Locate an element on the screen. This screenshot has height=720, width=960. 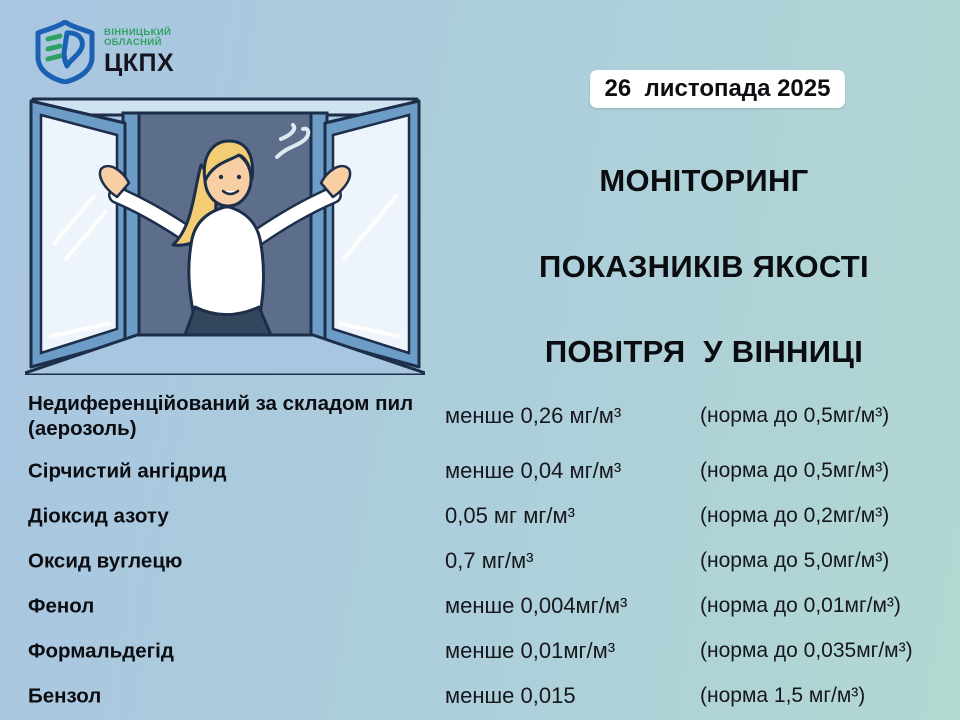
title-line1: МОНІТОРИНГ is located at coordinates (704, 180).